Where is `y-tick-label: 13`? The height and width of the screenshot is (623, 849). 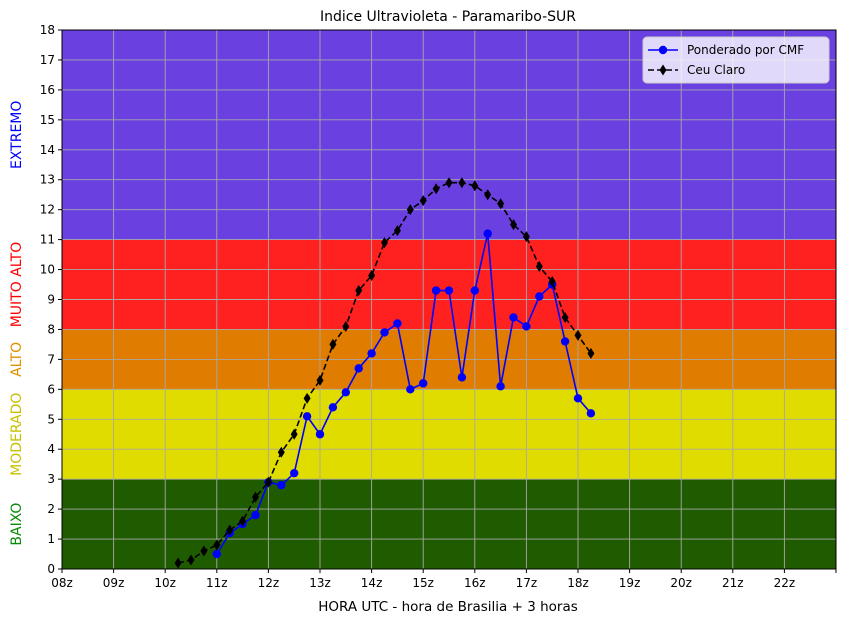
y-tick-label: 13 is located at coordinates (47, 180).